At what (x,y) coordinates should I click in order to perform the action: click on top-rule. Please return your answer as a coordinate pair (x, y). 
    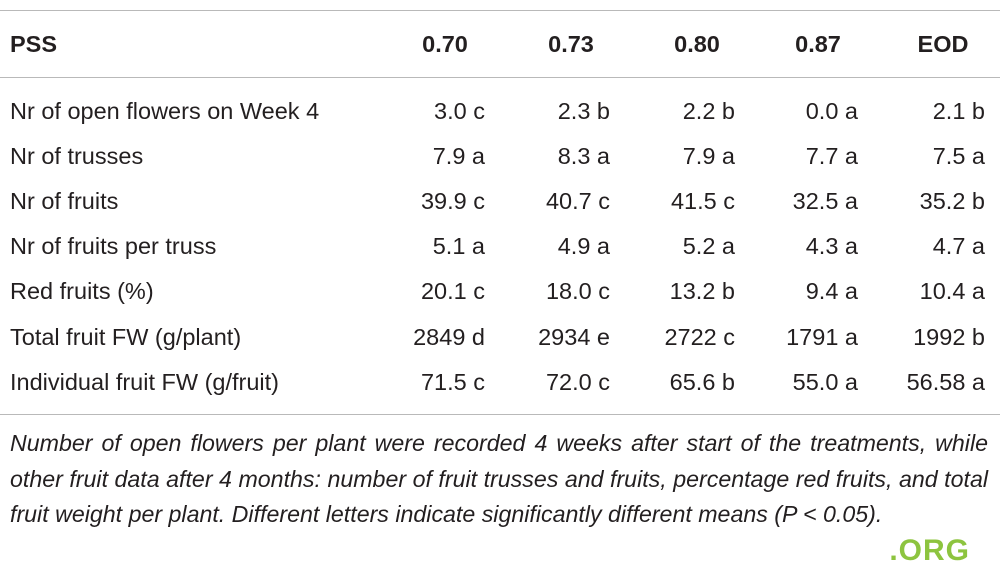
    Looking at the image, I should click on (500, 10).